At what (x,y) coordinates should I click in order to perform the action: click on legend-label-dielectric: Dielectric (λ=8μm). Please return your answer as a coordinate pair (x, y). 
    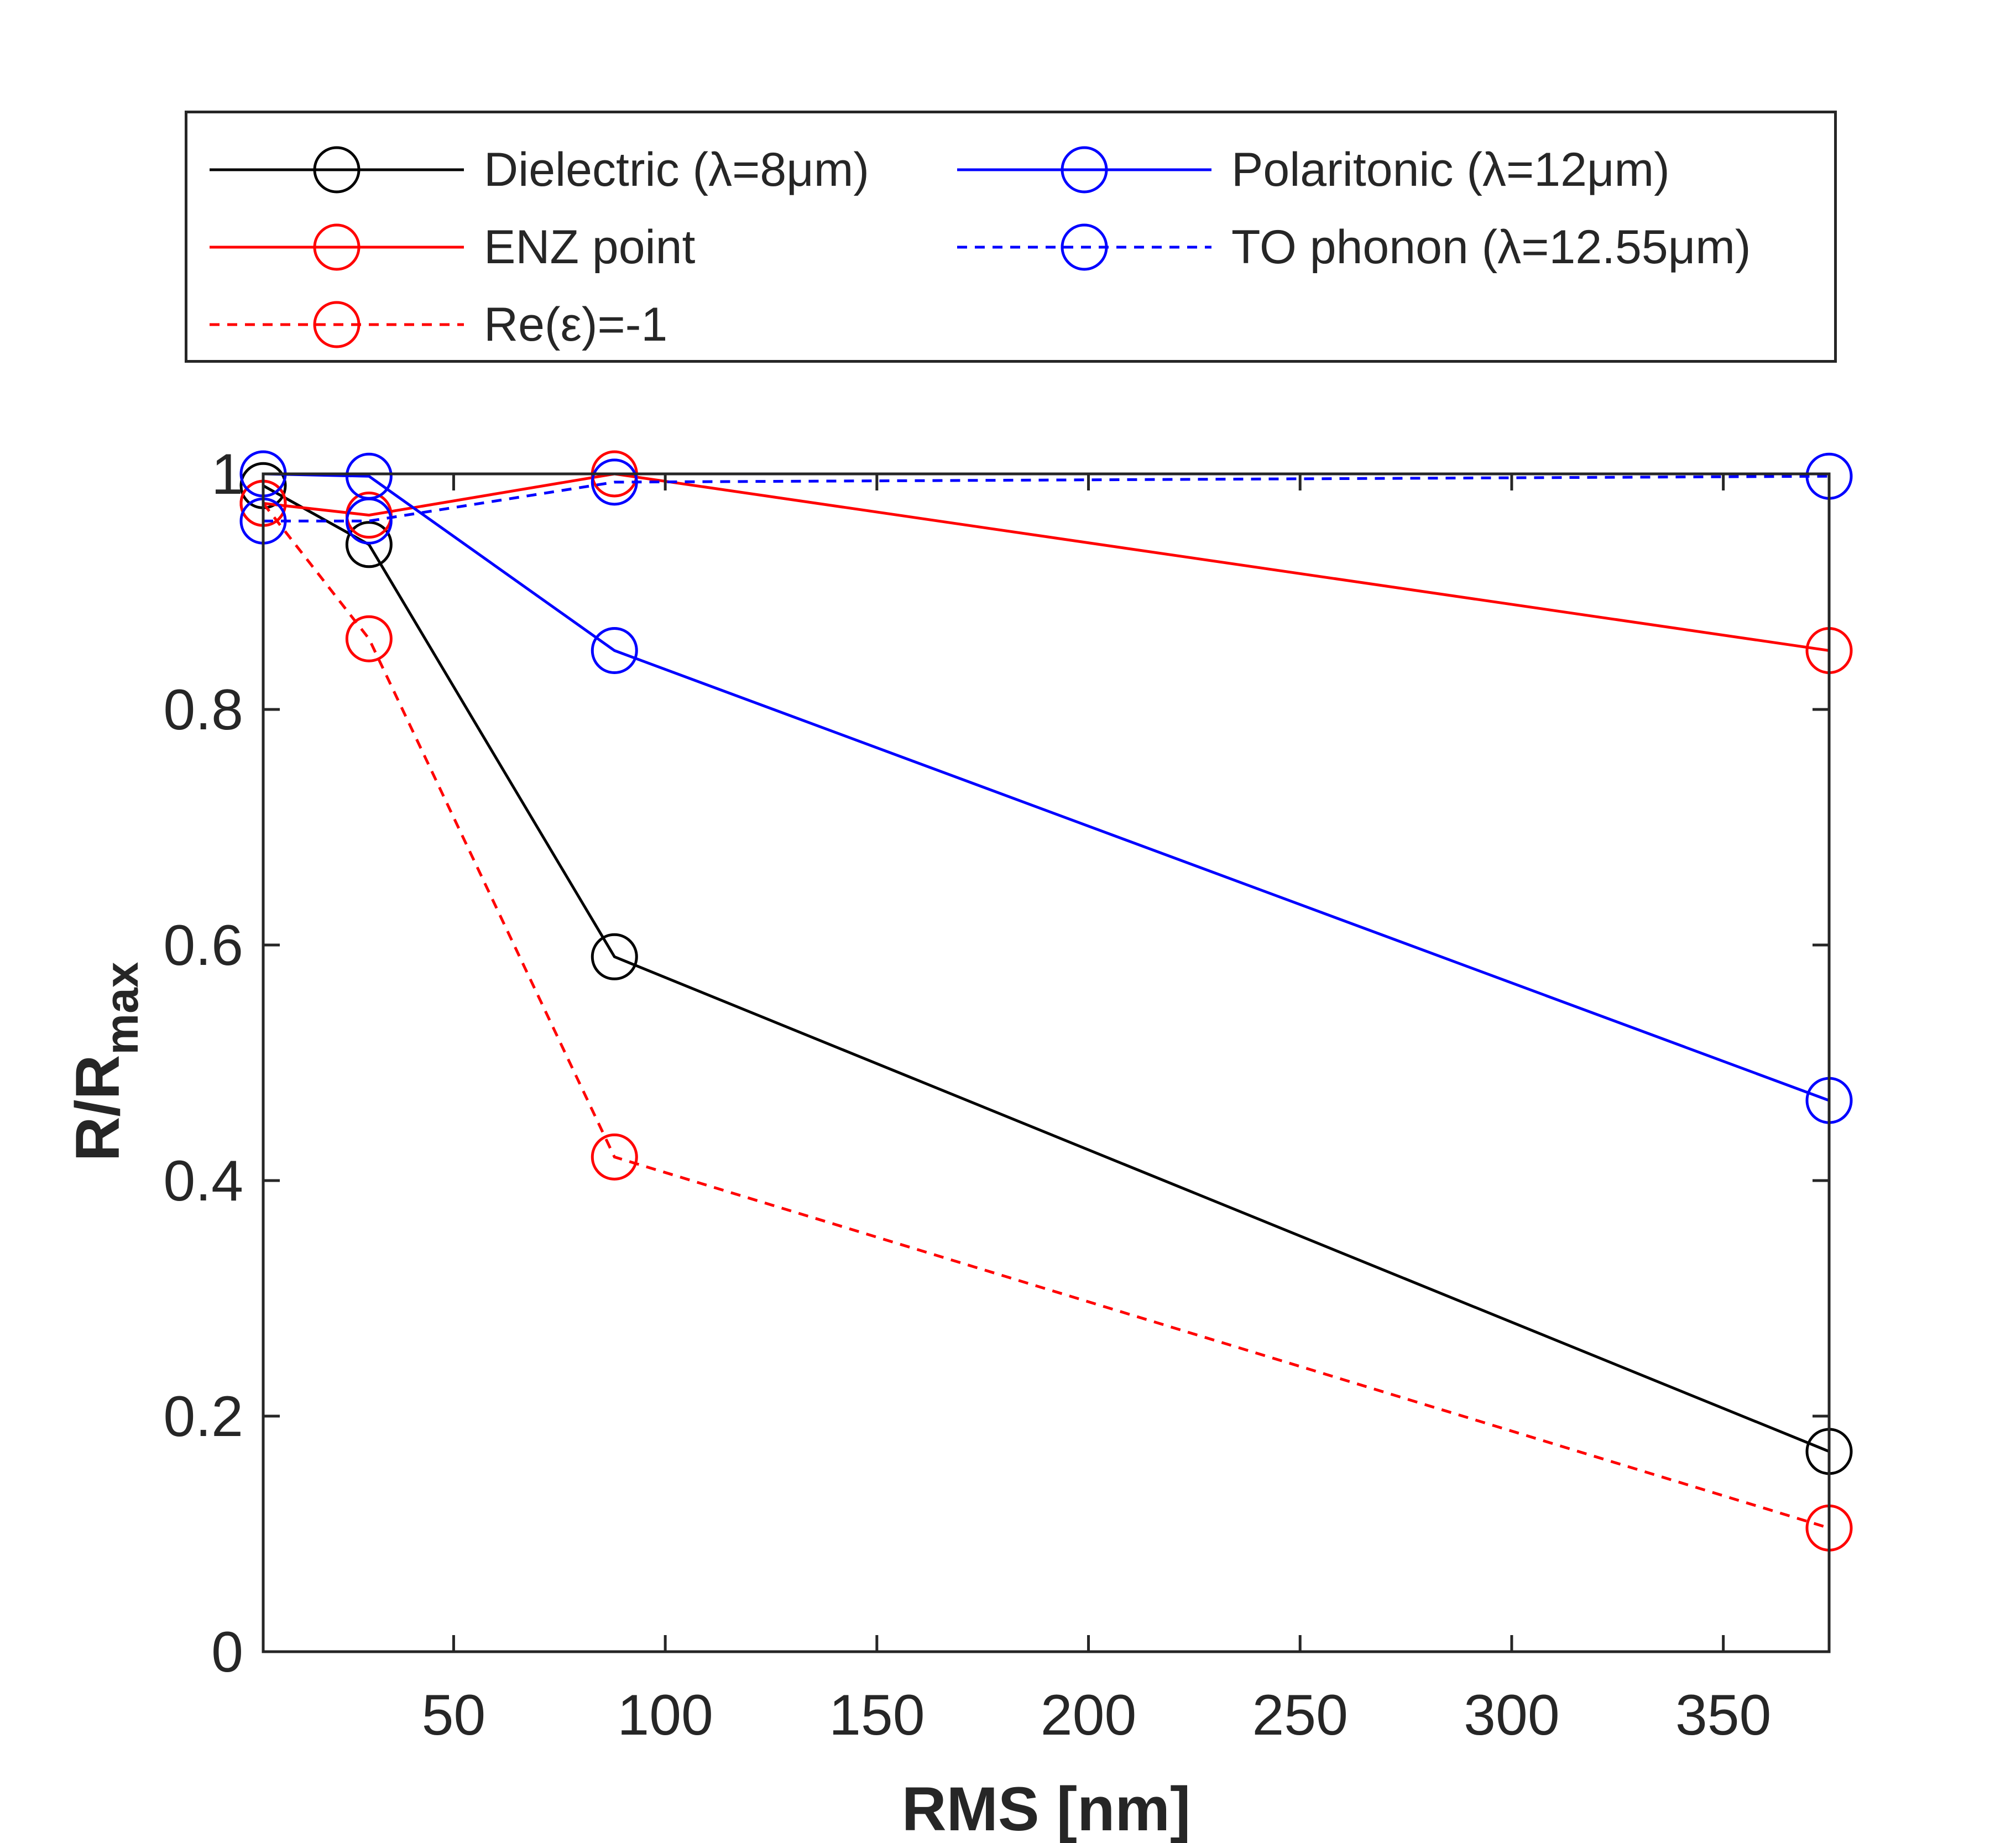
    Looking at the image, I should click on (677, 169).